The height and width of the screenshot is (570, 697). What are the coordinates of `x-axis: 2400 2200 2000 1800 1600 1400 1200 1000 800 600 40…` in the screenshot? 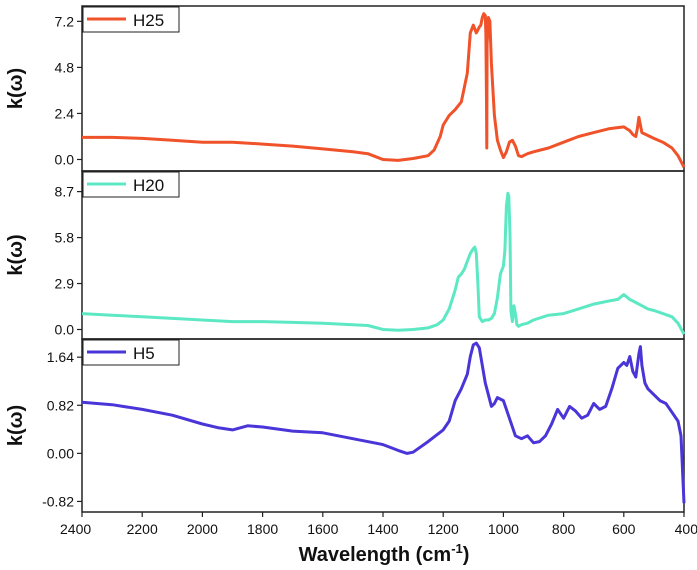 It's located at (378, 524).